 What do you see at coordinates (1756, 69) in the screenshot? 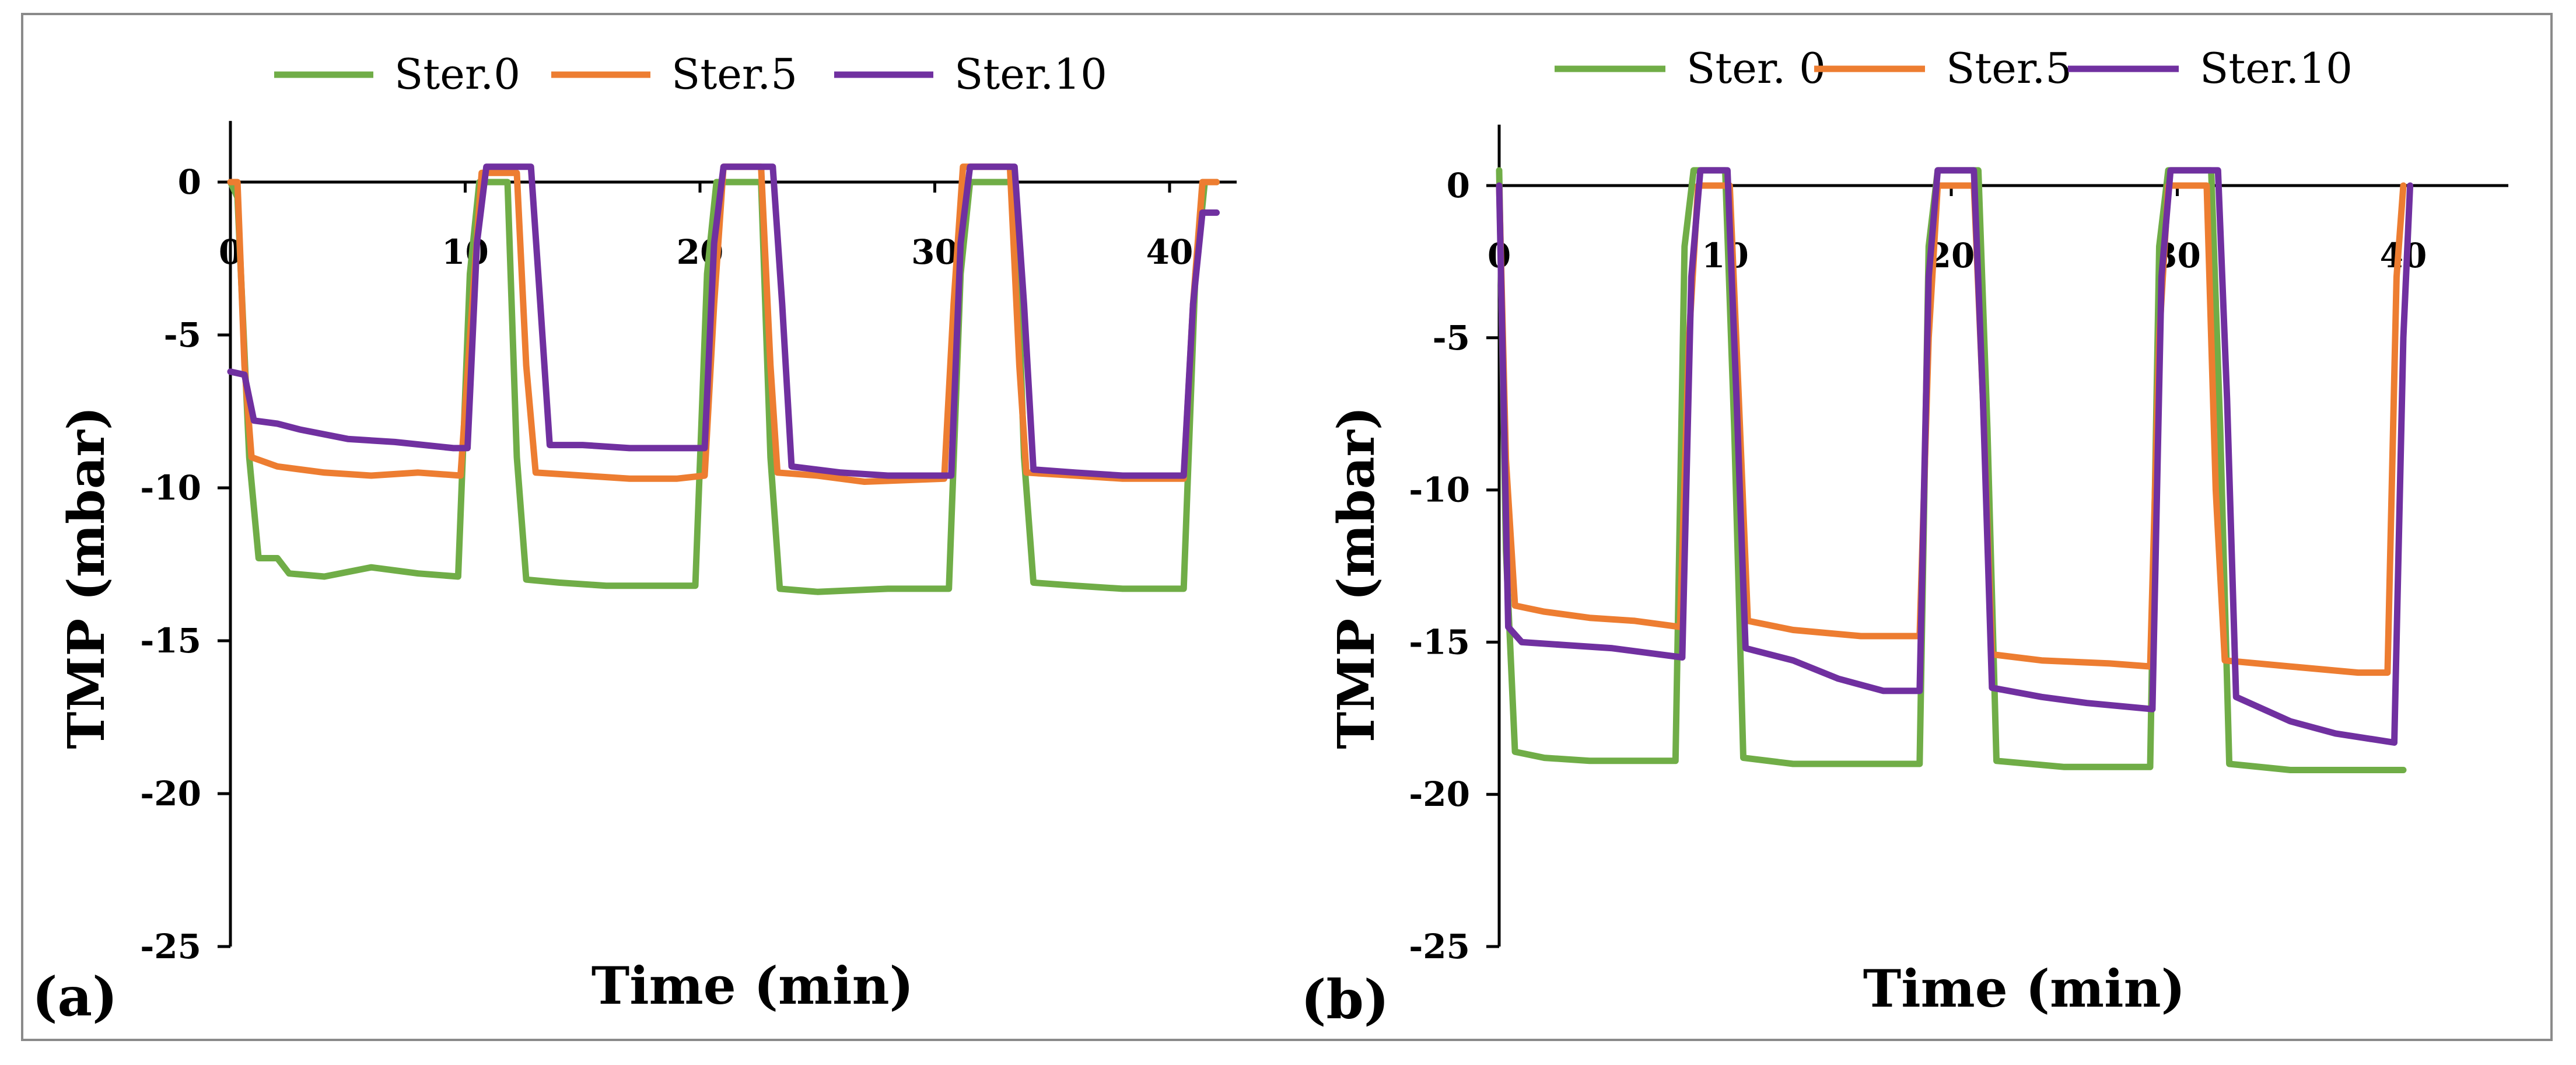
I see `legend-label-1: Ster. 0` at bounding box center [1756, 69].